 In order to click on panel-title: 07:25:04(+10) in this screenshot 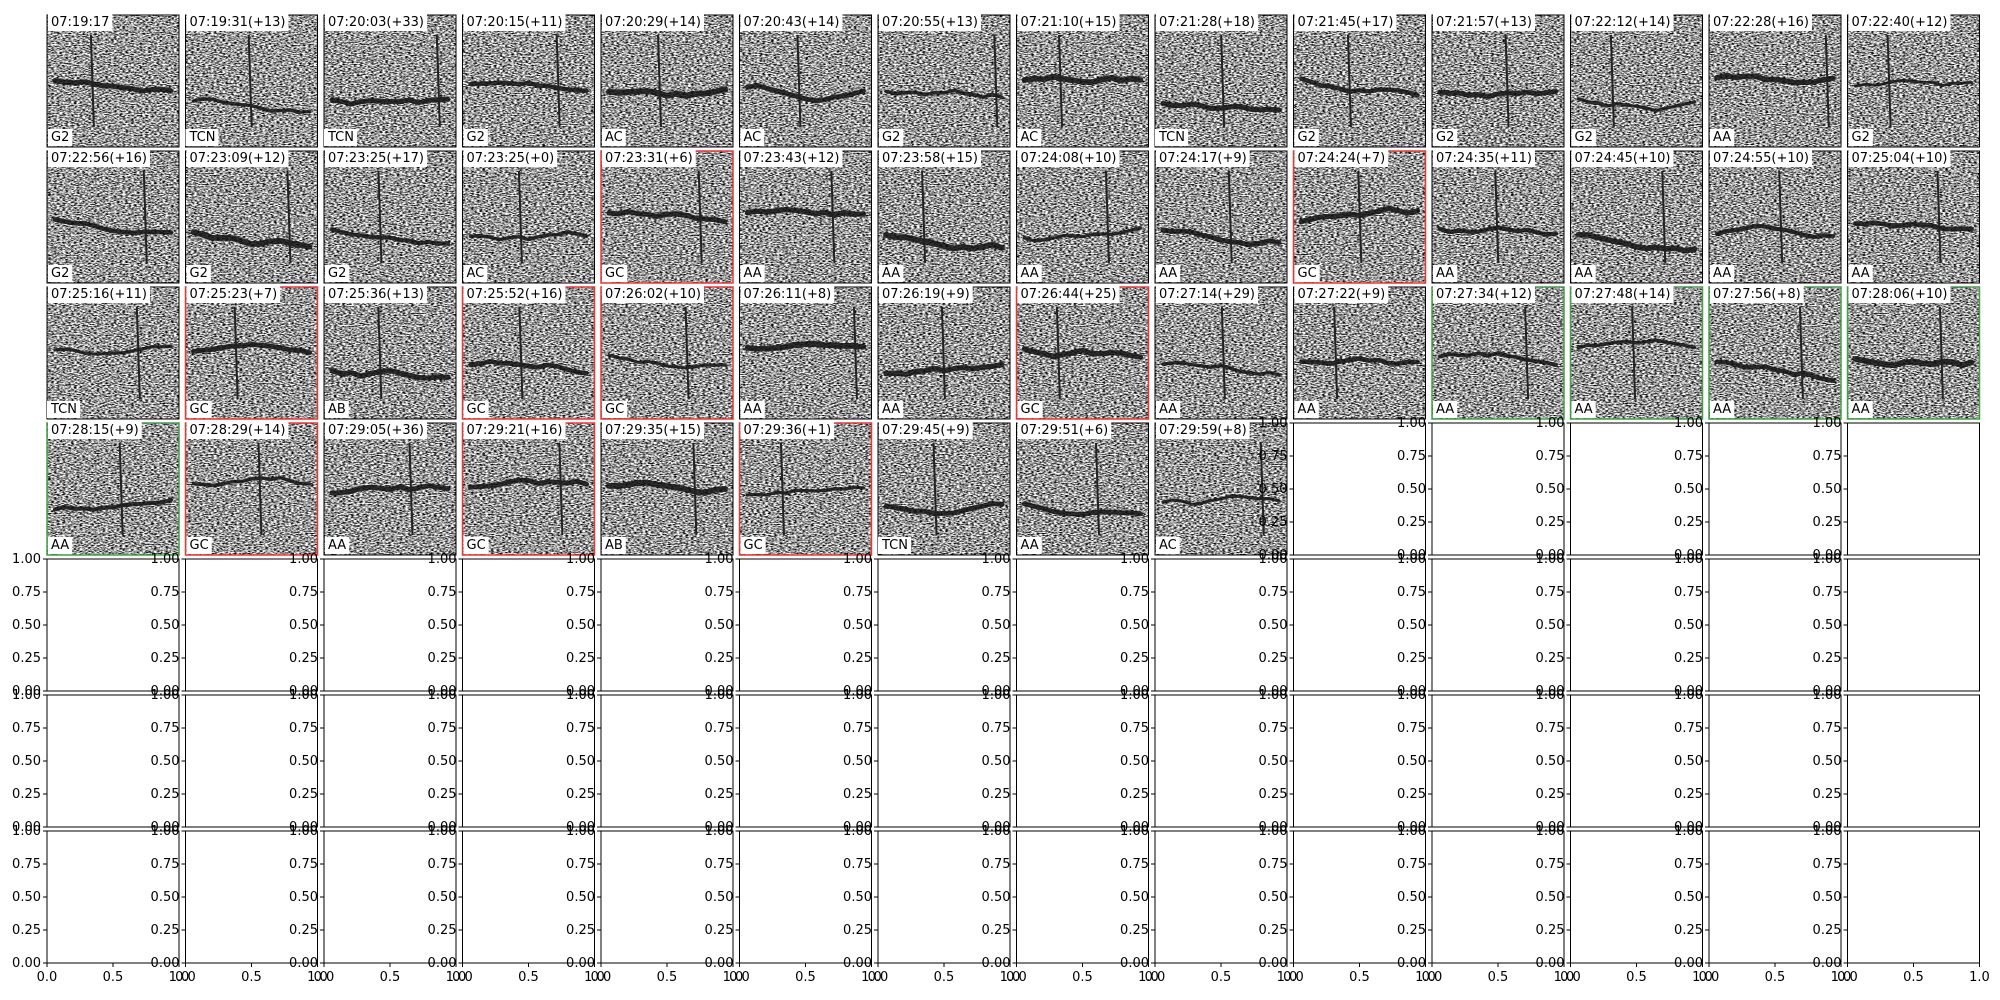, I will do `click(1900, 158)`.